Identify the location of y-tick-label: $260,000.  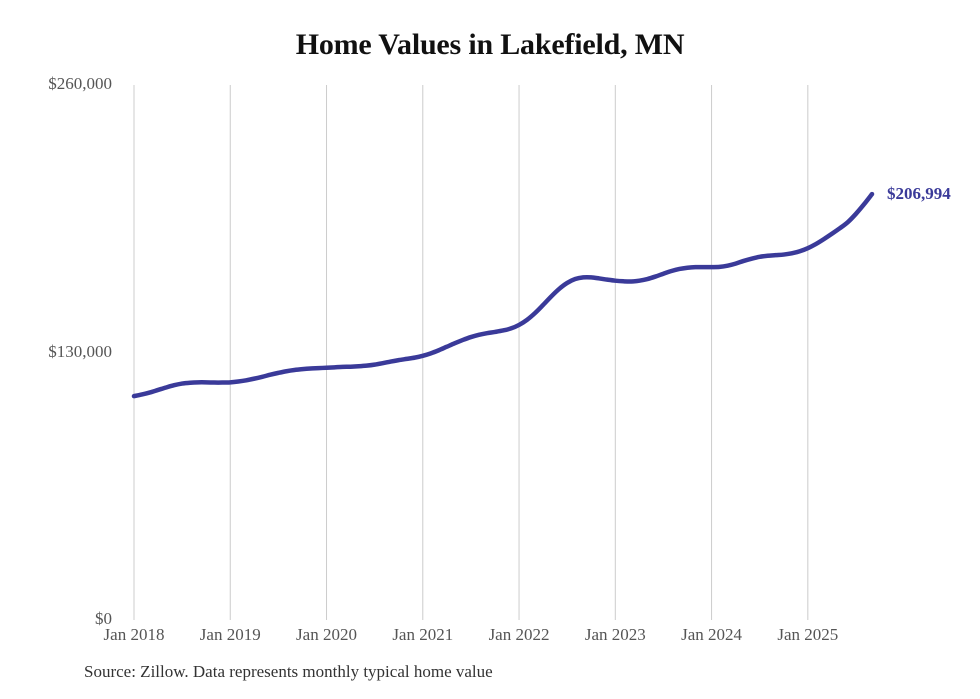
(80, 83).